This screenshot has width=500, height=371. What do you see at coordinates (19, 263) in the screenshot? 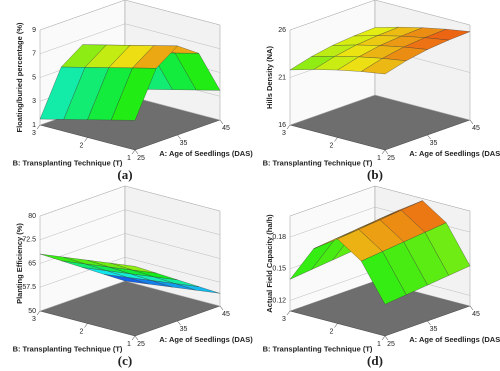
I see `z-axis-title: Planting Efficiency (%)` at bounding box center [19, 263].